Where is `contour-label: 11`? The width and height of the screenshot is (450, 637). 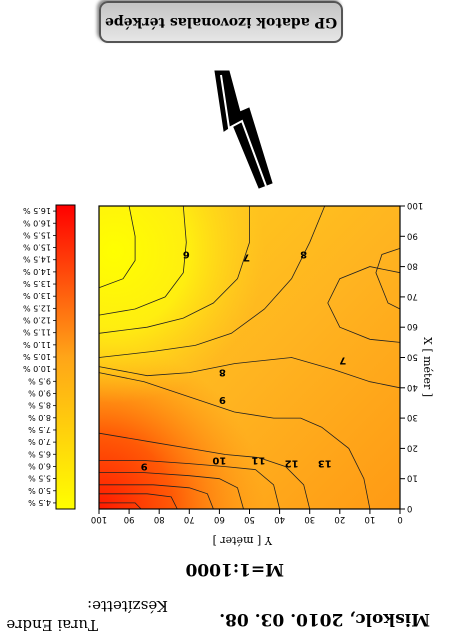 contour-label: 11 is located at coordinates (259, 460).